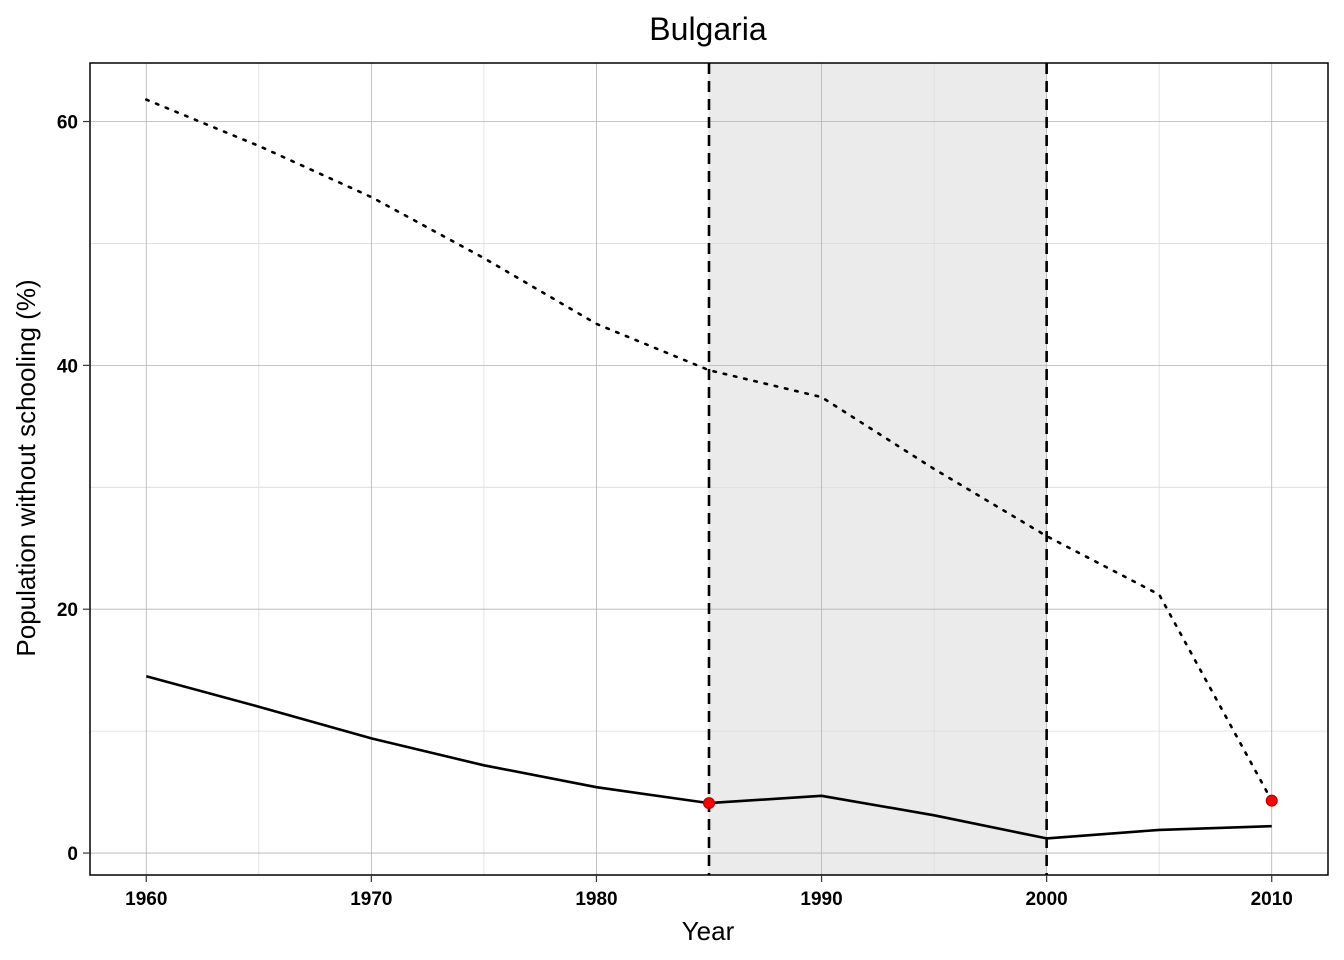  I want to click on x-axis-ticks: 1960 1970 1980 1990 2000 2010, so click(709, 892).